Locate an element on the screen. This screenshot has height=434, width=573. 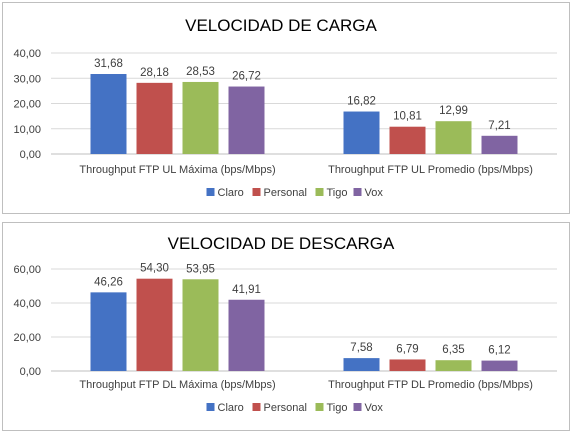
chart-title: VELOCIDAD DE DESCARGA is located at coordinates (281, 243).